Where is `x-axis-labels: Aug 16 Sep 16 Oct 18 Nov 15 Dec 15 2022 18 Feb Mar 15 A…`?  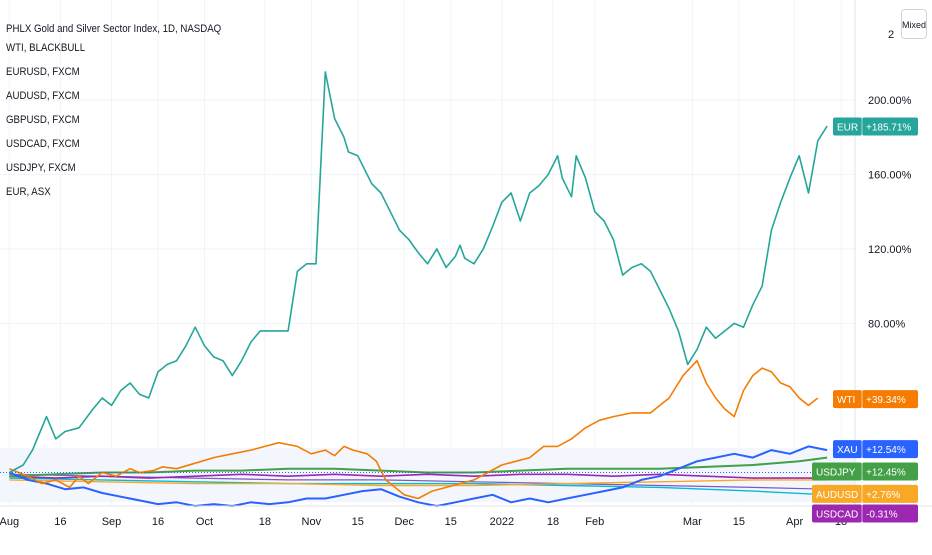 x-axis-labels: Aug 16 Sep 16 Oct 18 Nov 15 Dec 15 2022 18 Feb Mar 15 A… is located at coordinates (423, 522).